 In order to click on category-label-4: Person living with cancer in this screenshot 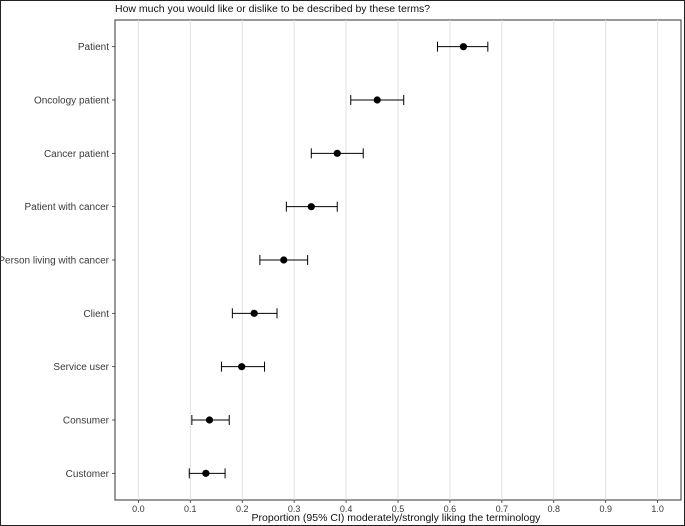, I will do `click(55, 261)`.